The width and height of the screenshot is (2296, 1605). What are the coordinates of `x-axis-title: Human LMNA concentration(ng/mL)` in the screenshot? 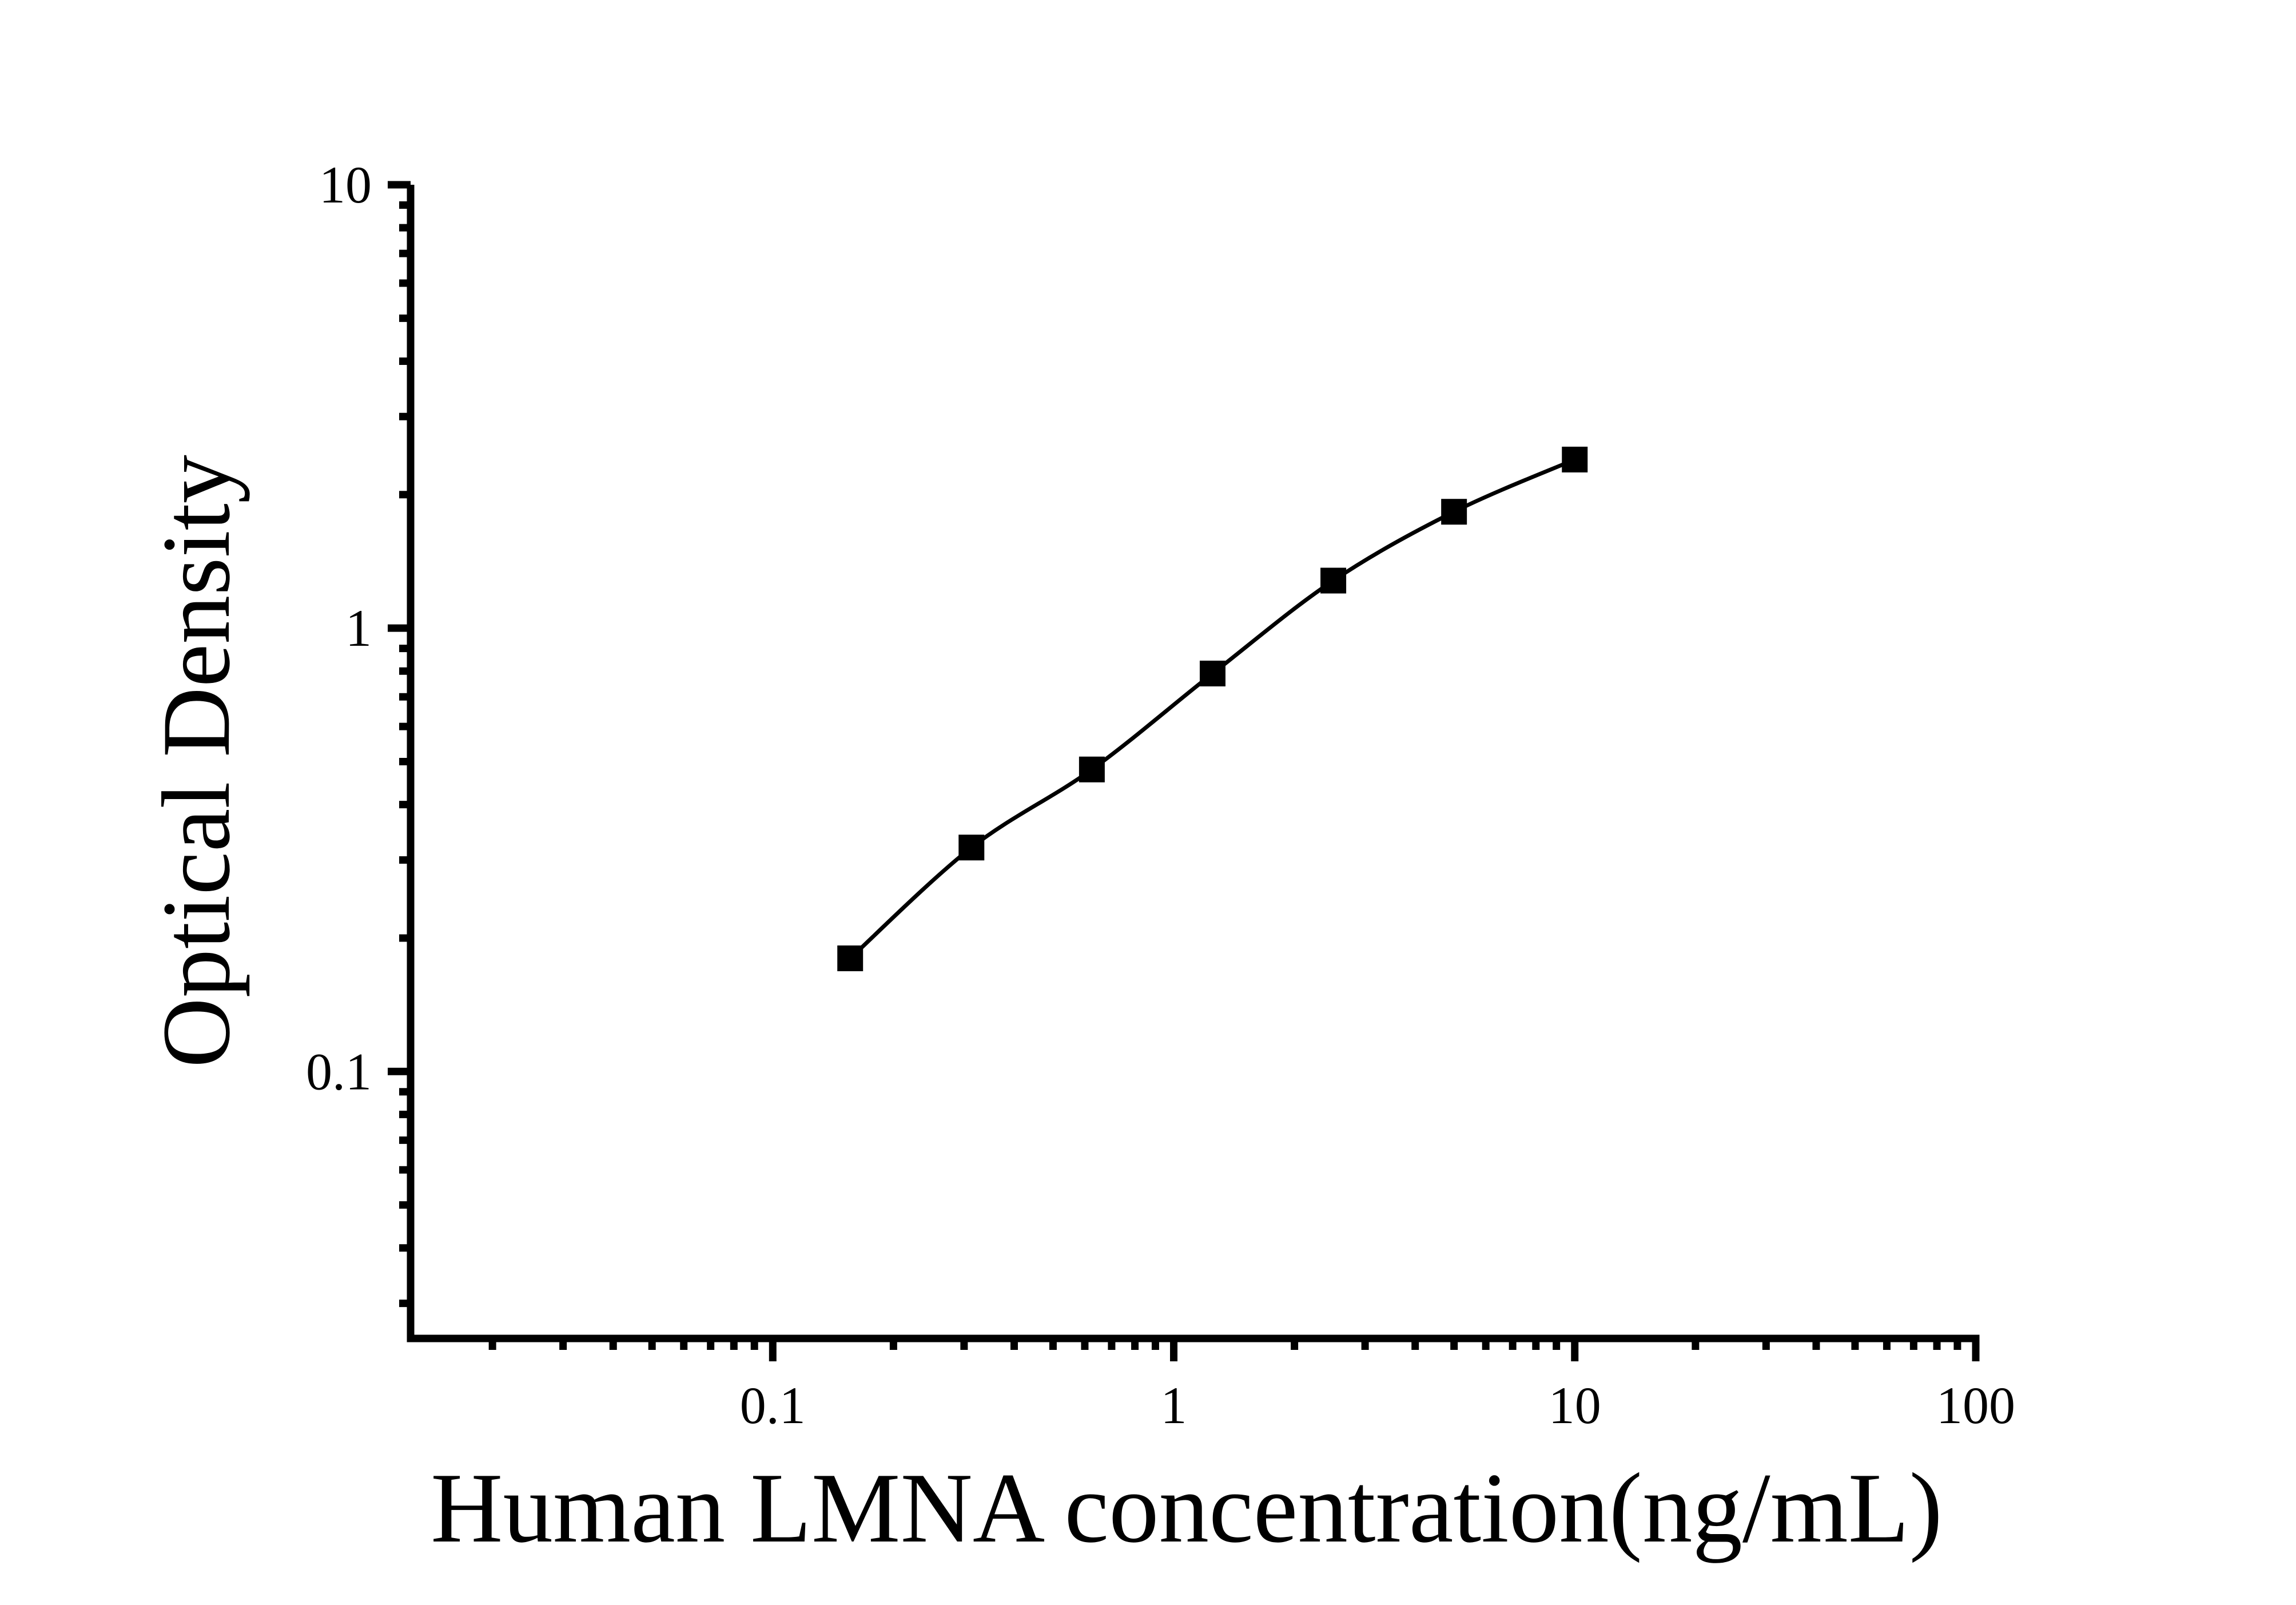 It's located at (1187, 1507).